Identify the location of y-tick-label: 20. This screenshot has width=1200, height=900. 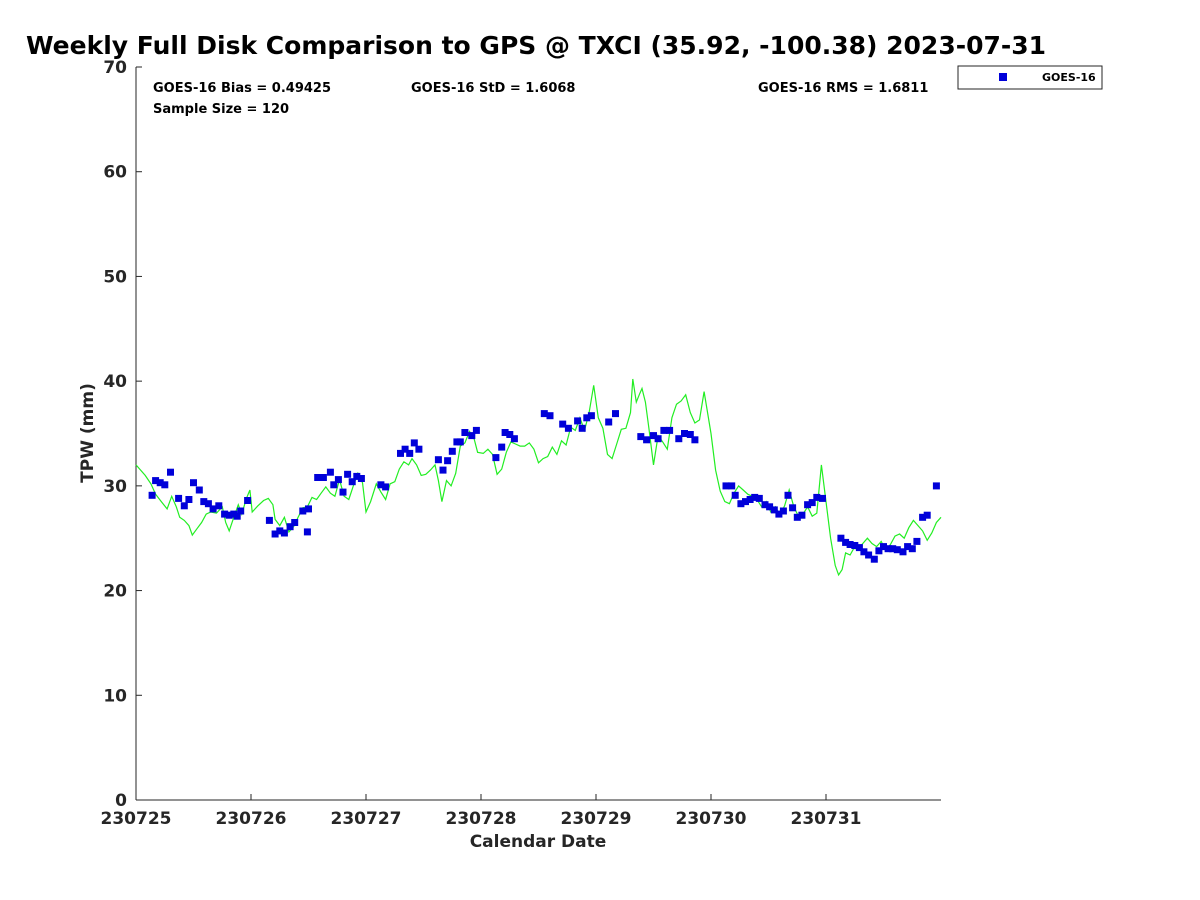
(115, 592).